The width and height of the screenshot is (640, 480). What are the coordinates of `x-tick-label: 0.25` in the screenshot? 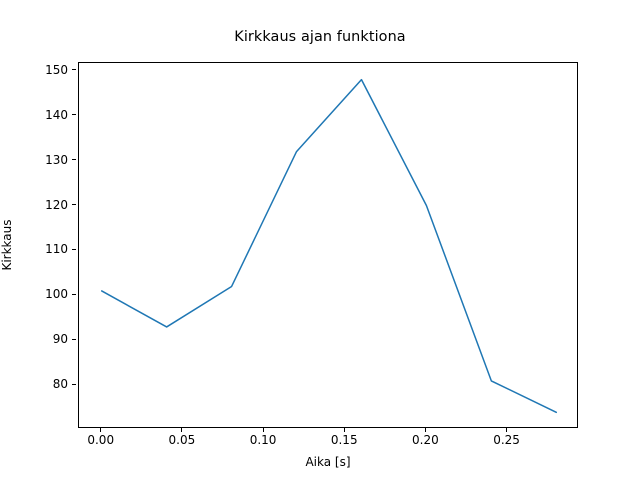 It's located at (506, 440).